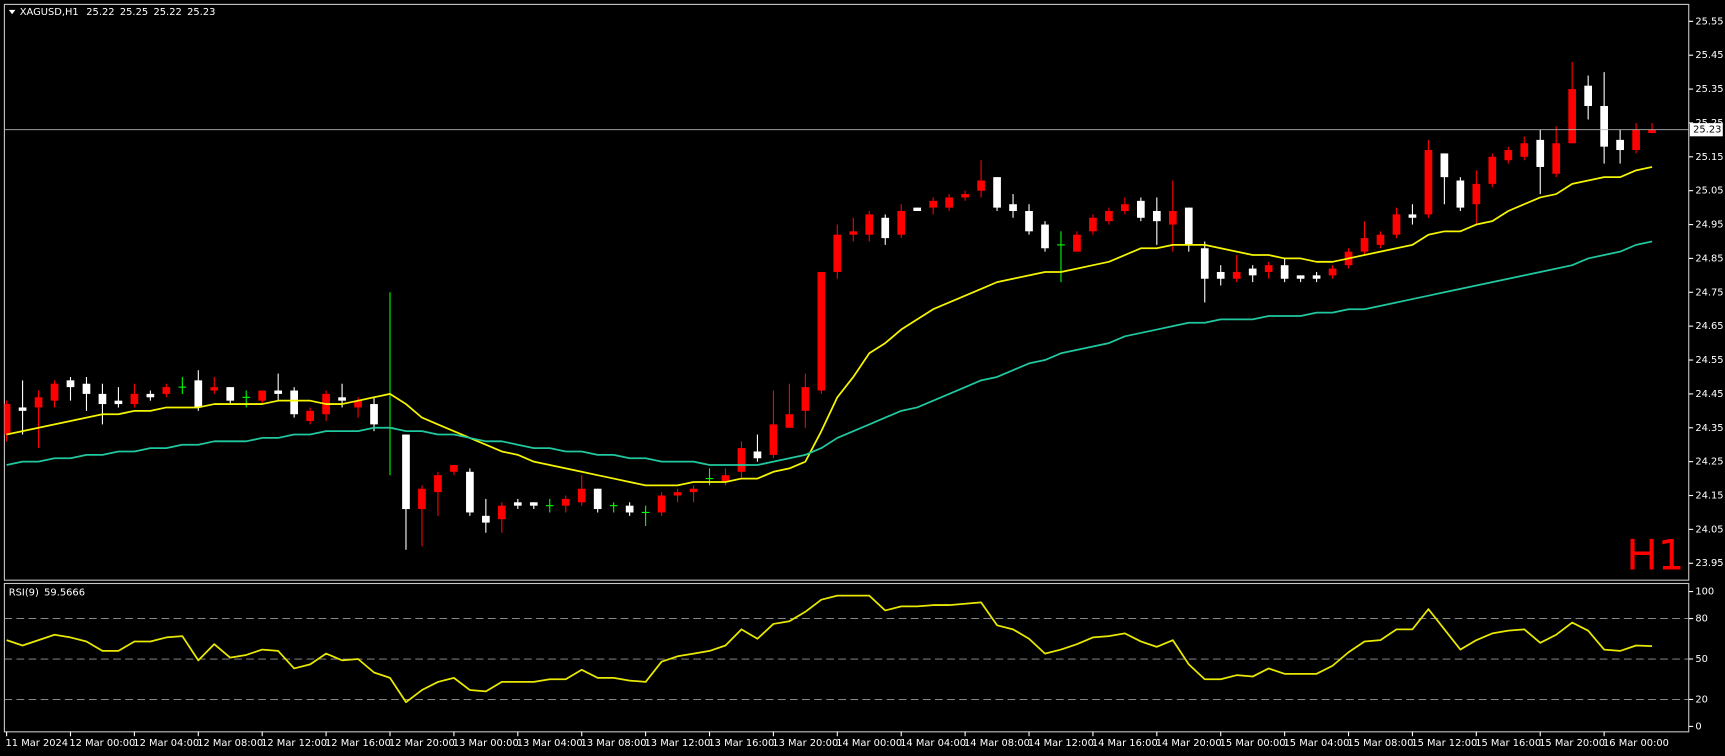  Describe the element at coordinates (1701, 699) in the screenshot. I see `y-tick-label: 20` at that location.